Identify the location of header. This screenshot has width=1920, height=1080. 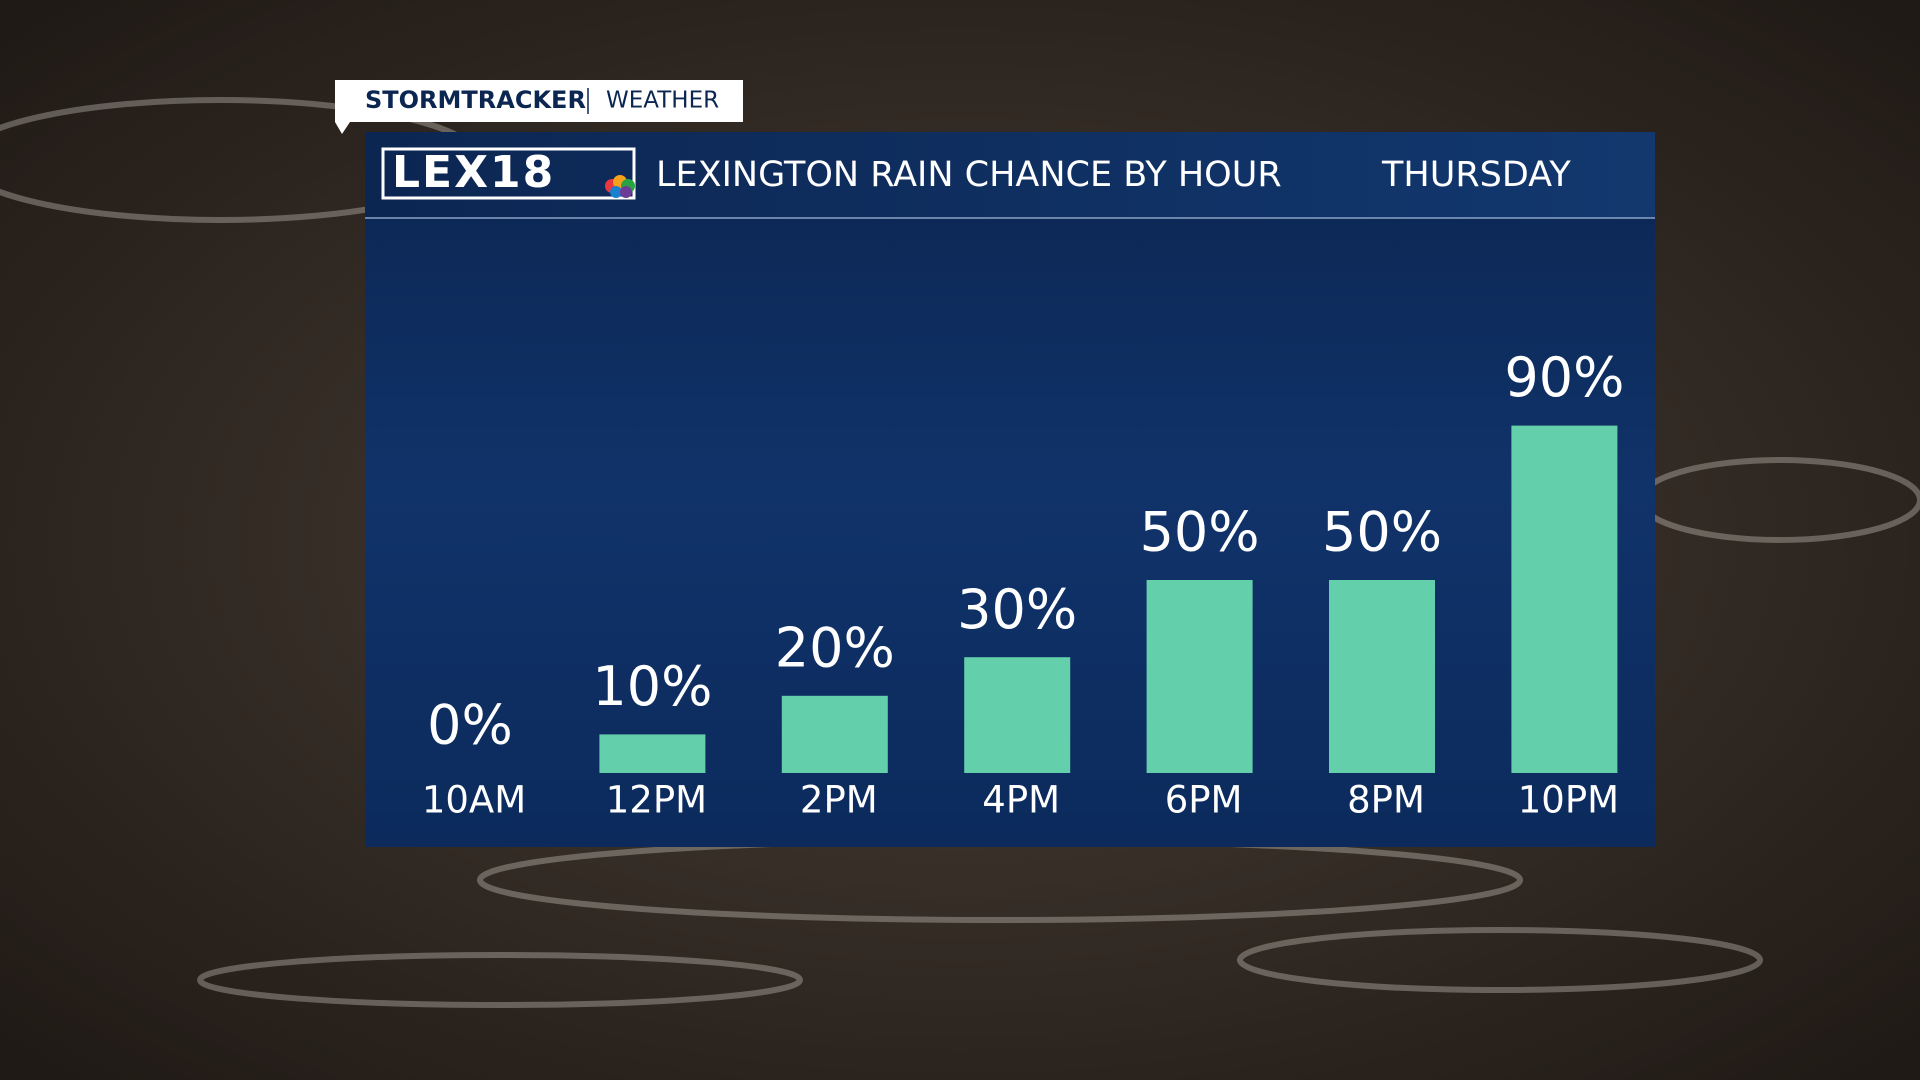
(1010, 175).